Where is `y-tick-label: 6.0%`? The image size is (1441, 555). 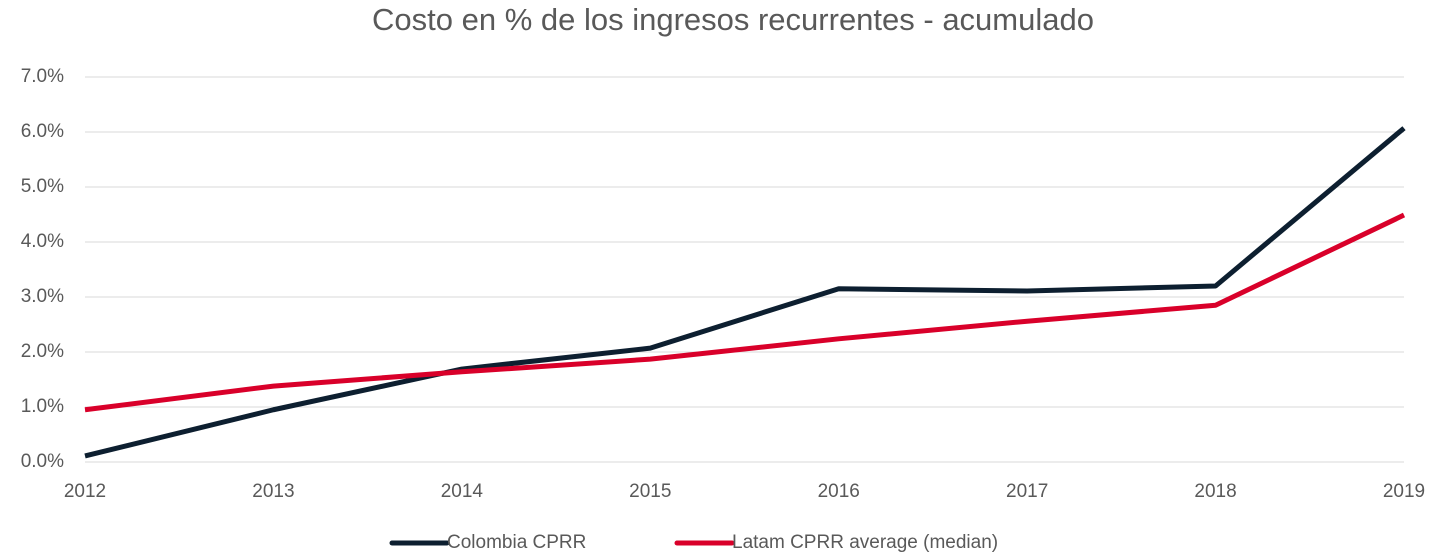 y-tick-label: 6.0% is located at coordinates (42, 131).